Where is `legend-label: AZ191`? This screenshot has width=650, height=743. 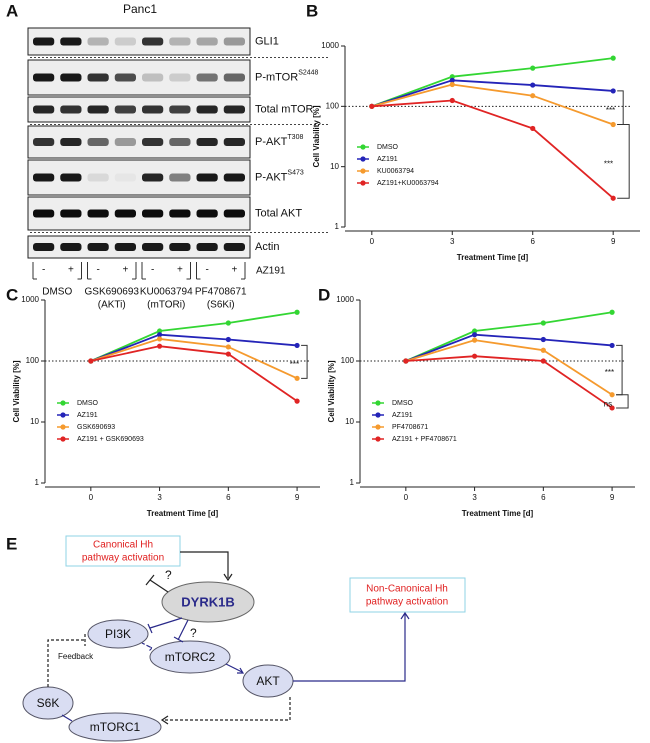
legend-label: AZ191 is located at coordinates (402, 415).